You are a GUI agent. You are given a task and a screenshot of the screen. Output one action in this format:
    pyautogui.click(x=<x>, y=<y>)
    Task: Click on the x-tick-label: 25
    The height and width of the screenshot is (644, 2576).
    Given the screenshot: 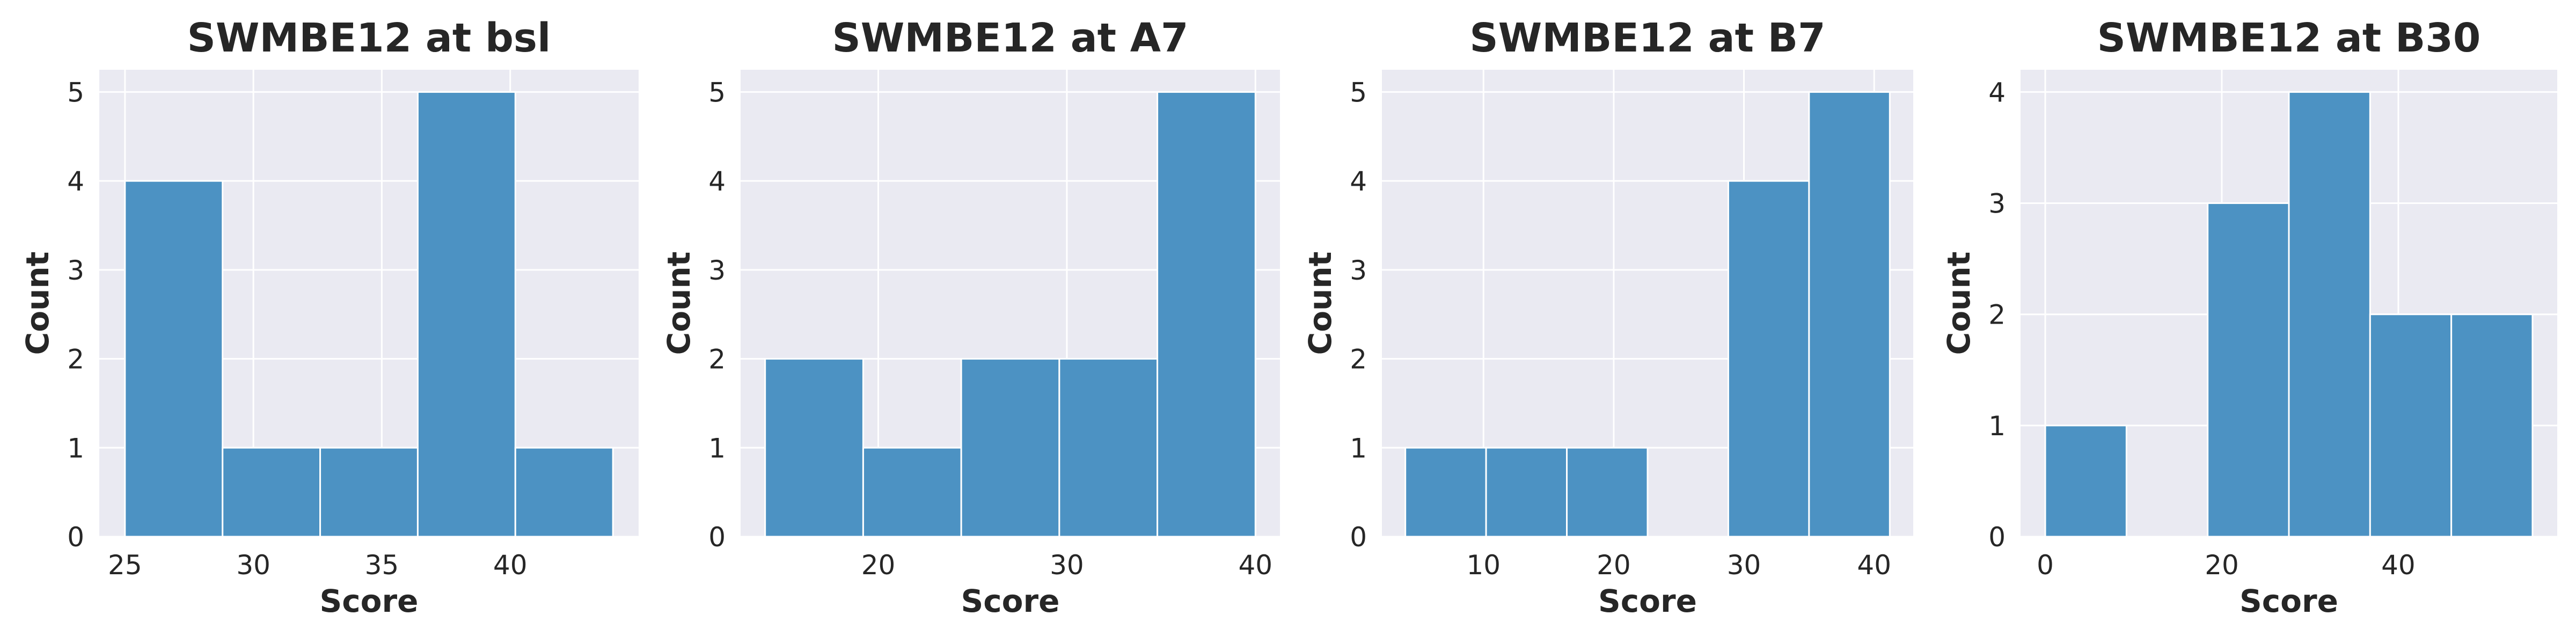 What is the action you would take?
    pyautogui.click(x=125, y=565)
    